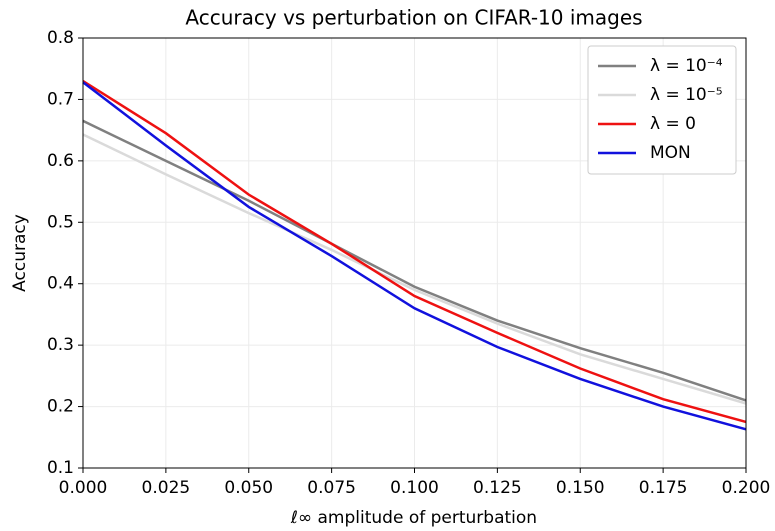  What do you see at coordinates (663, 488) in the screenshot?
I see `x-tick-label: 0.175` at bounding box center [663, 488].